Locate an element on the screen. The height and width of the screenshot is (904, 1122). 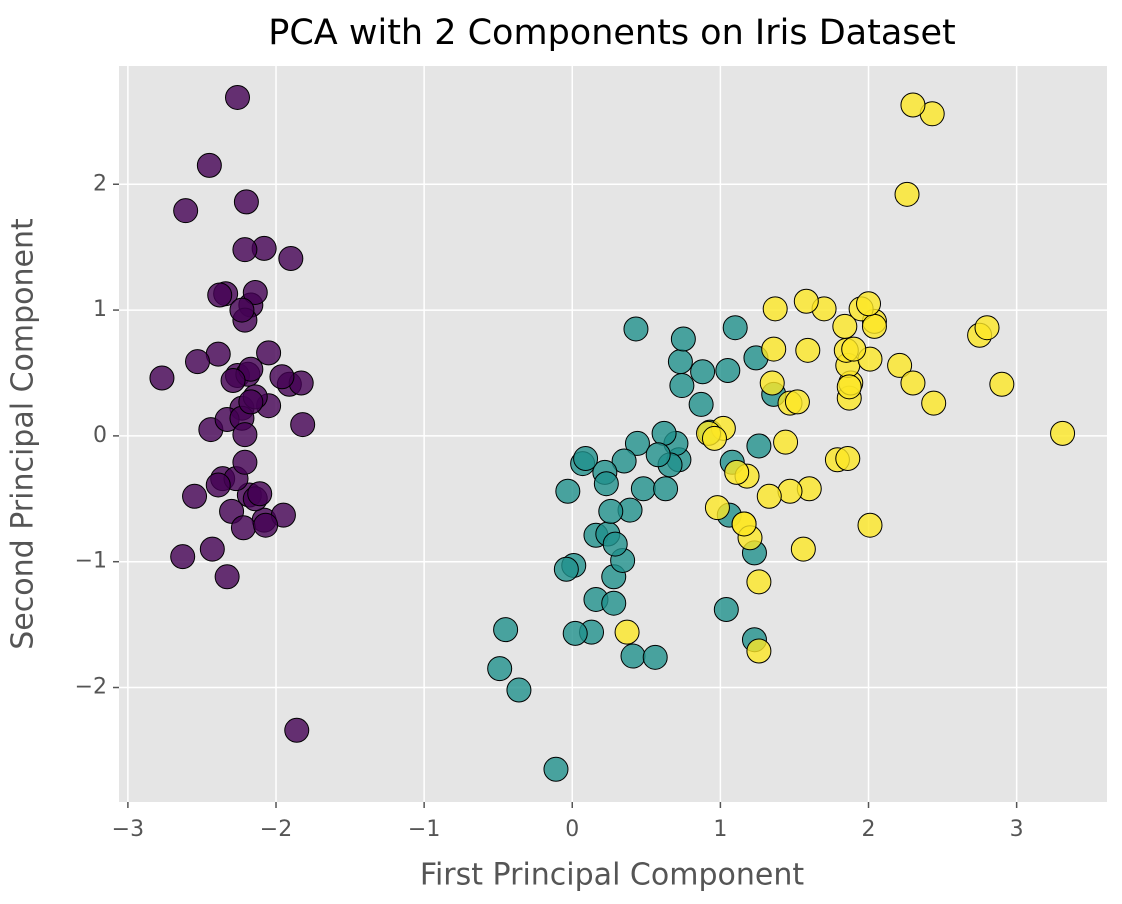
y-tick-label: −2 is located at coordinates (91, 687).